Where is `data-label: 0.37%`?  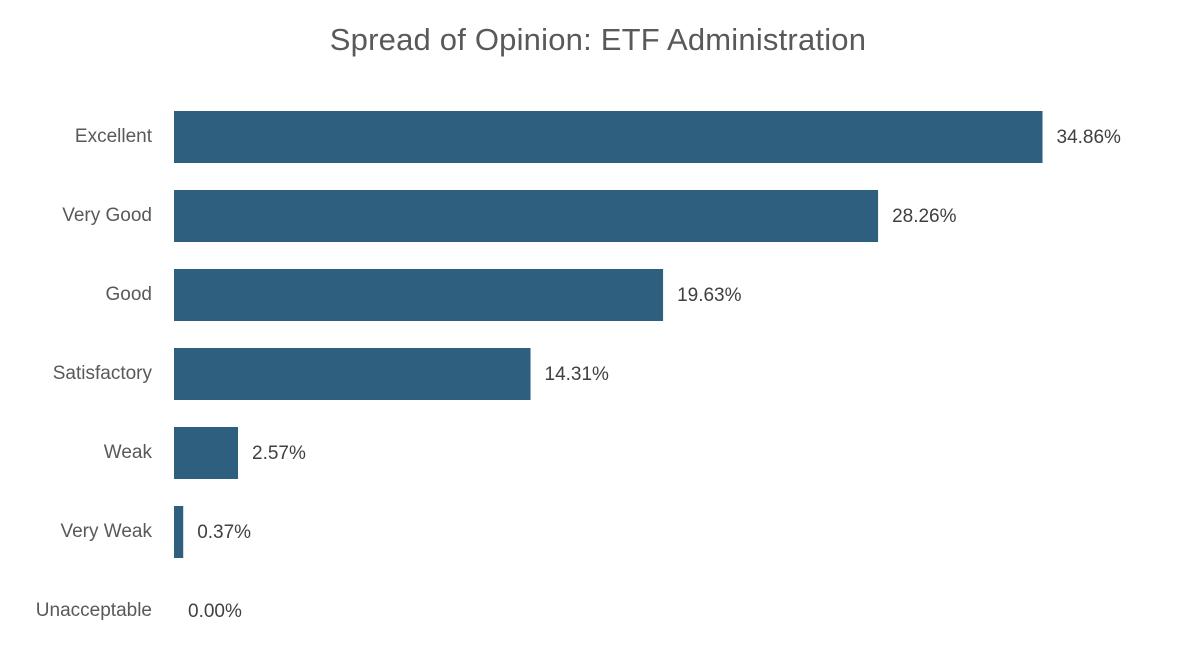 data-label: 0.37% is located at coordinates (224, 532).